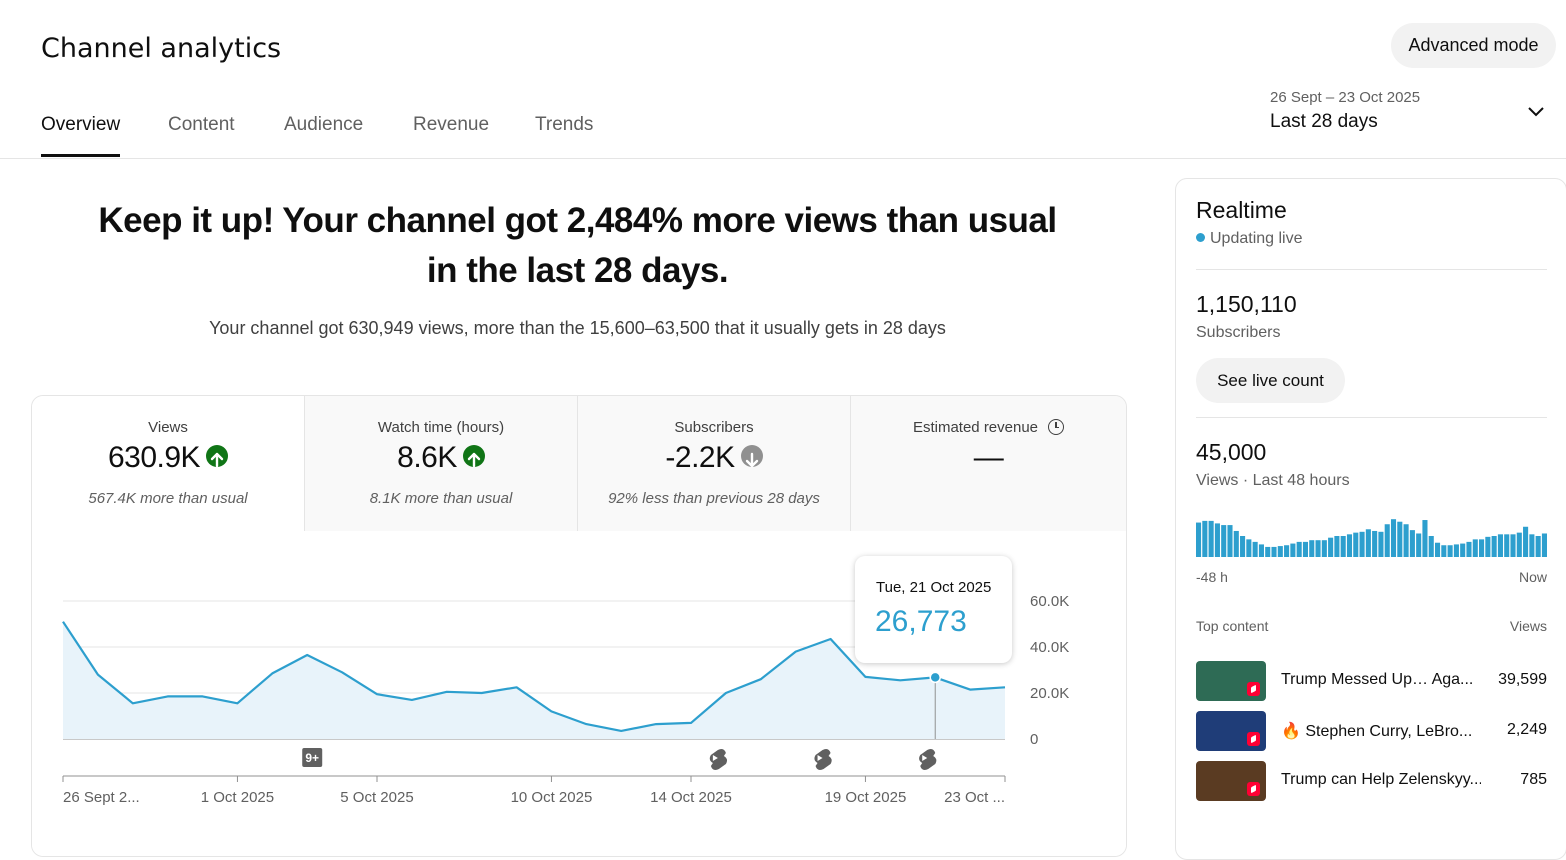  What do you see at coordinates (988, 463) in the screenshot?
I see `metric-revenue: Estimated revenue —` at bounding box center [988, 463].